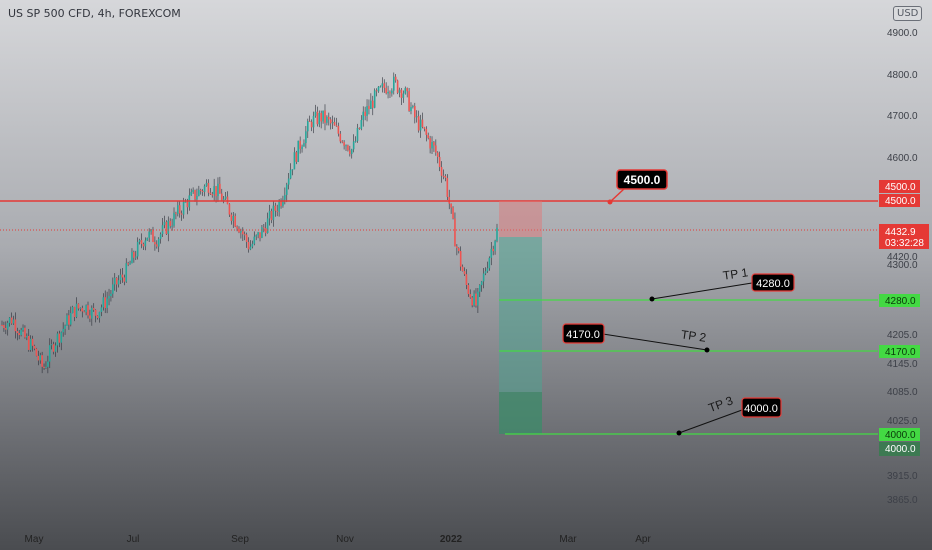 The image size is (932, 550). What do you see at coordinates (908, 13) in the screenshot?
I see `currency-button: USD` at bounding box center [908, 13].